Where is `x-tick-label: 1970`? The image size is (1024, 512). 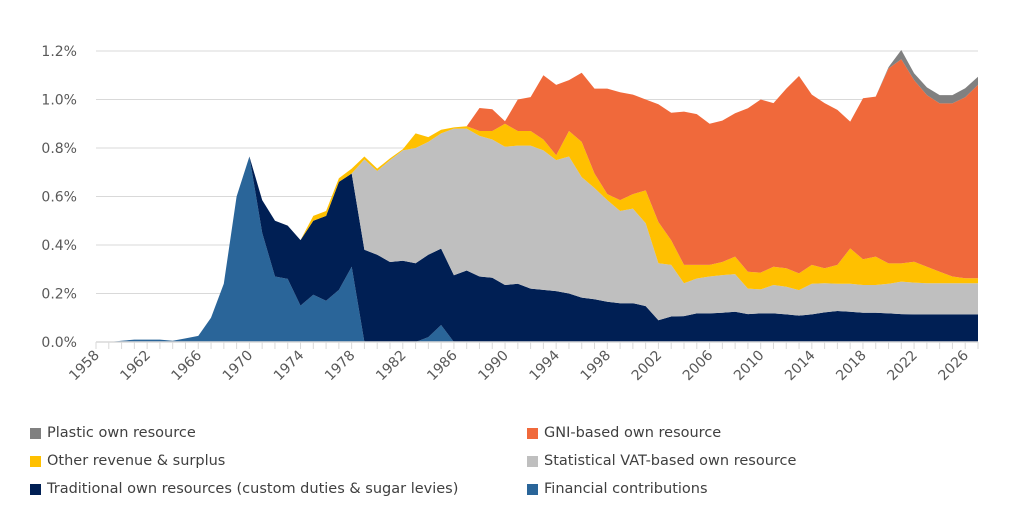
x-tick-label: 1970 is located at coordinates (238, 366).